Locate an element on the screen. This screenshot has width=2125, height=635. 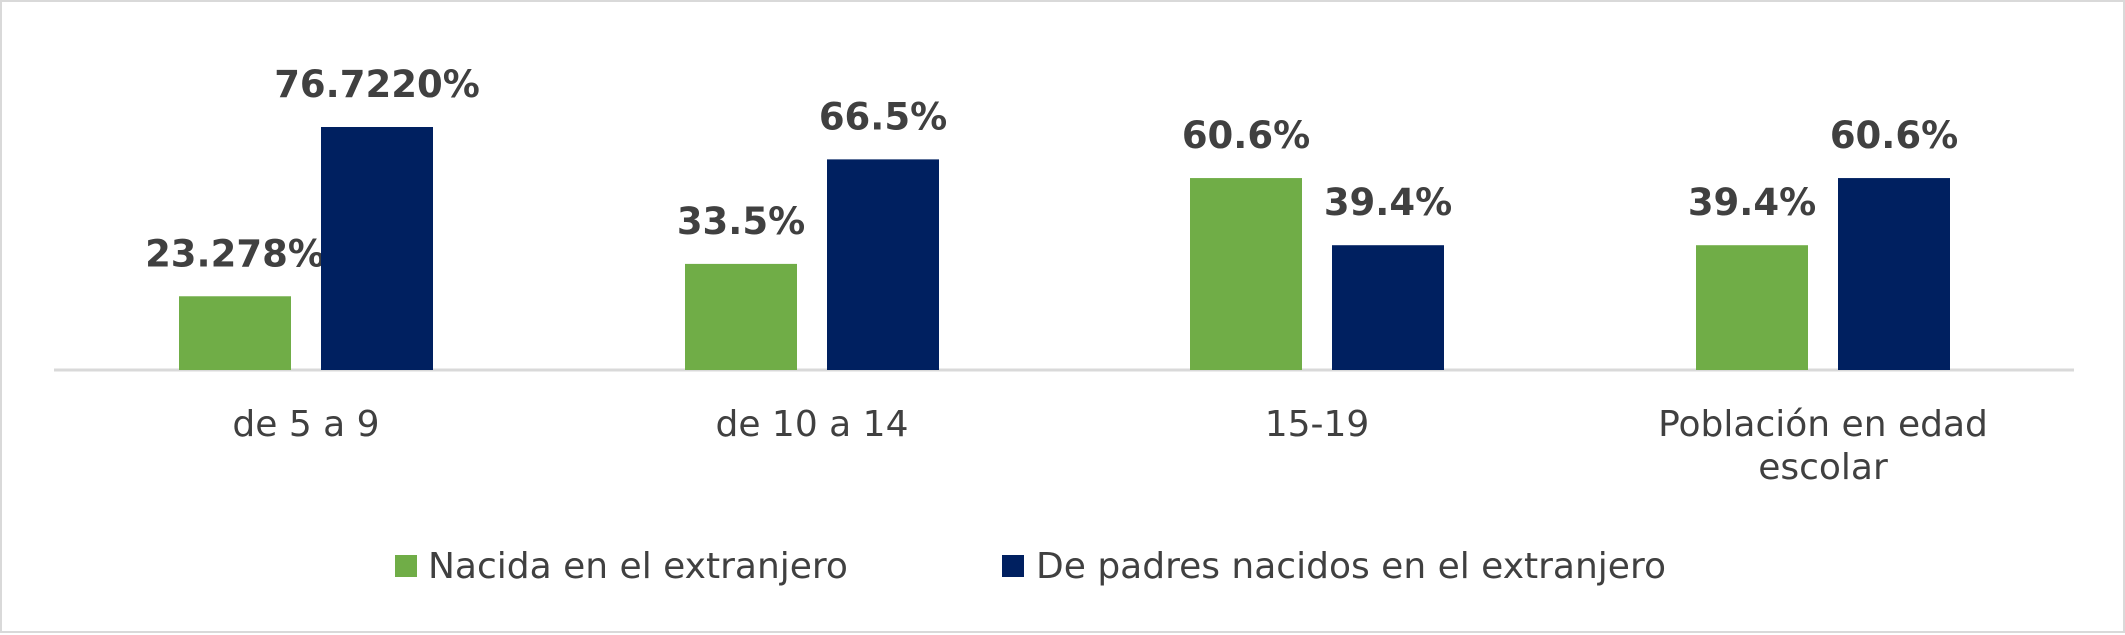
category-label-3: 15-19 is located at coordinates (1317, 424).